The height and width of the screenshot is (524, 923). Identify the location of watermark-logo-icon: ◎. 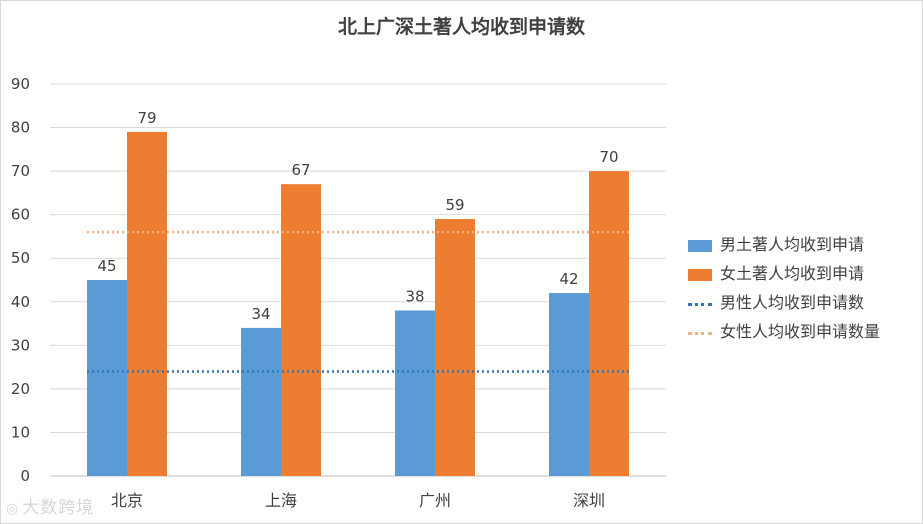
(13, 509).